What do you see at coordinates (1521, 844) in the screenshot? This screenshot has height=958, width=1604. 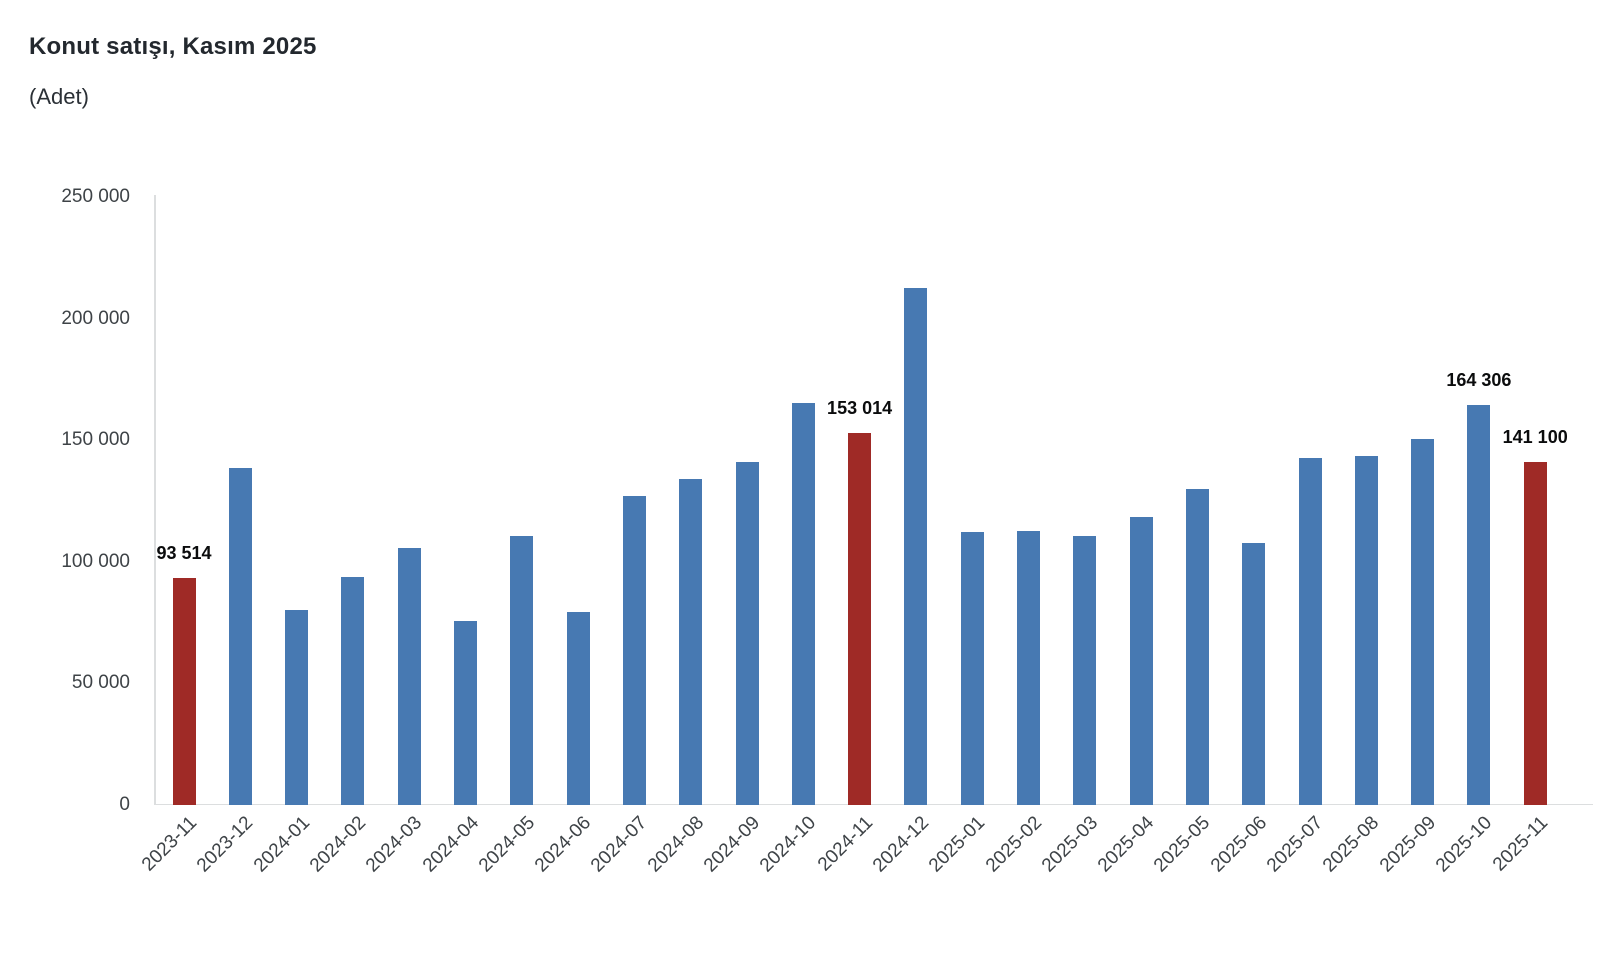 I see `x-tick-label-2025-11: 2025-11` at bounding box center [1521, 844].